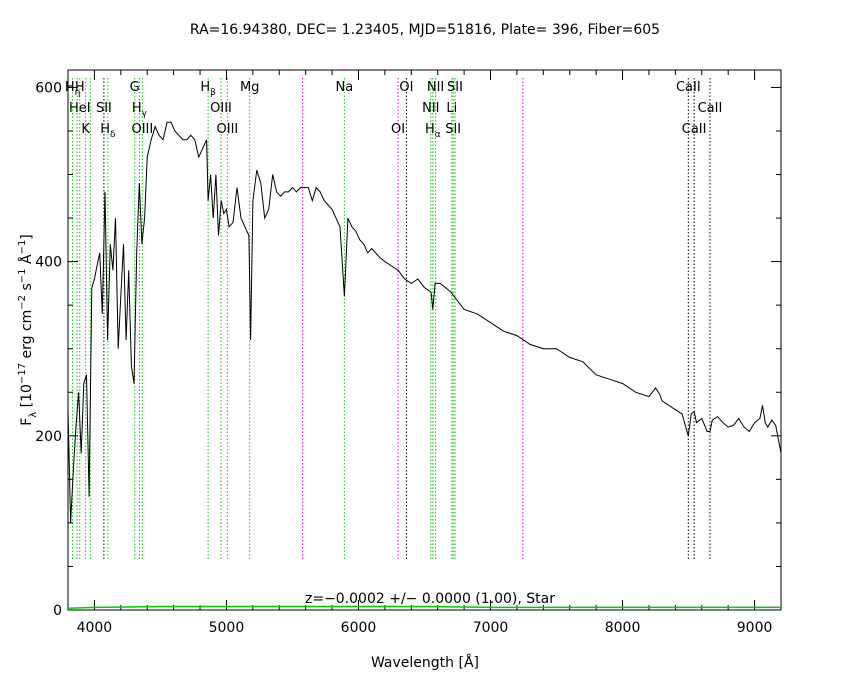 This screenshot has height=680, width=850. I want to click on spectral-line-label: Mg, so click(249, 87).